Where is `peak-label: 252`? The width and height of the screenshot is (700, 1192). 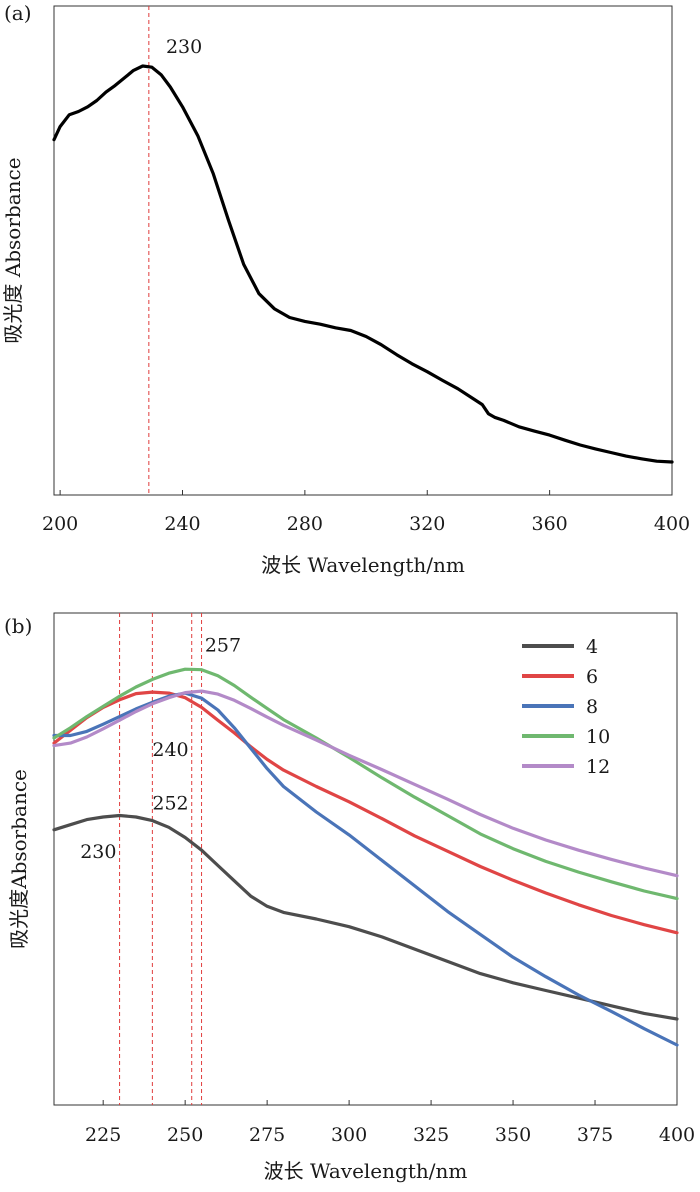 peak-label: 252 is located at coordinates (170, 803).